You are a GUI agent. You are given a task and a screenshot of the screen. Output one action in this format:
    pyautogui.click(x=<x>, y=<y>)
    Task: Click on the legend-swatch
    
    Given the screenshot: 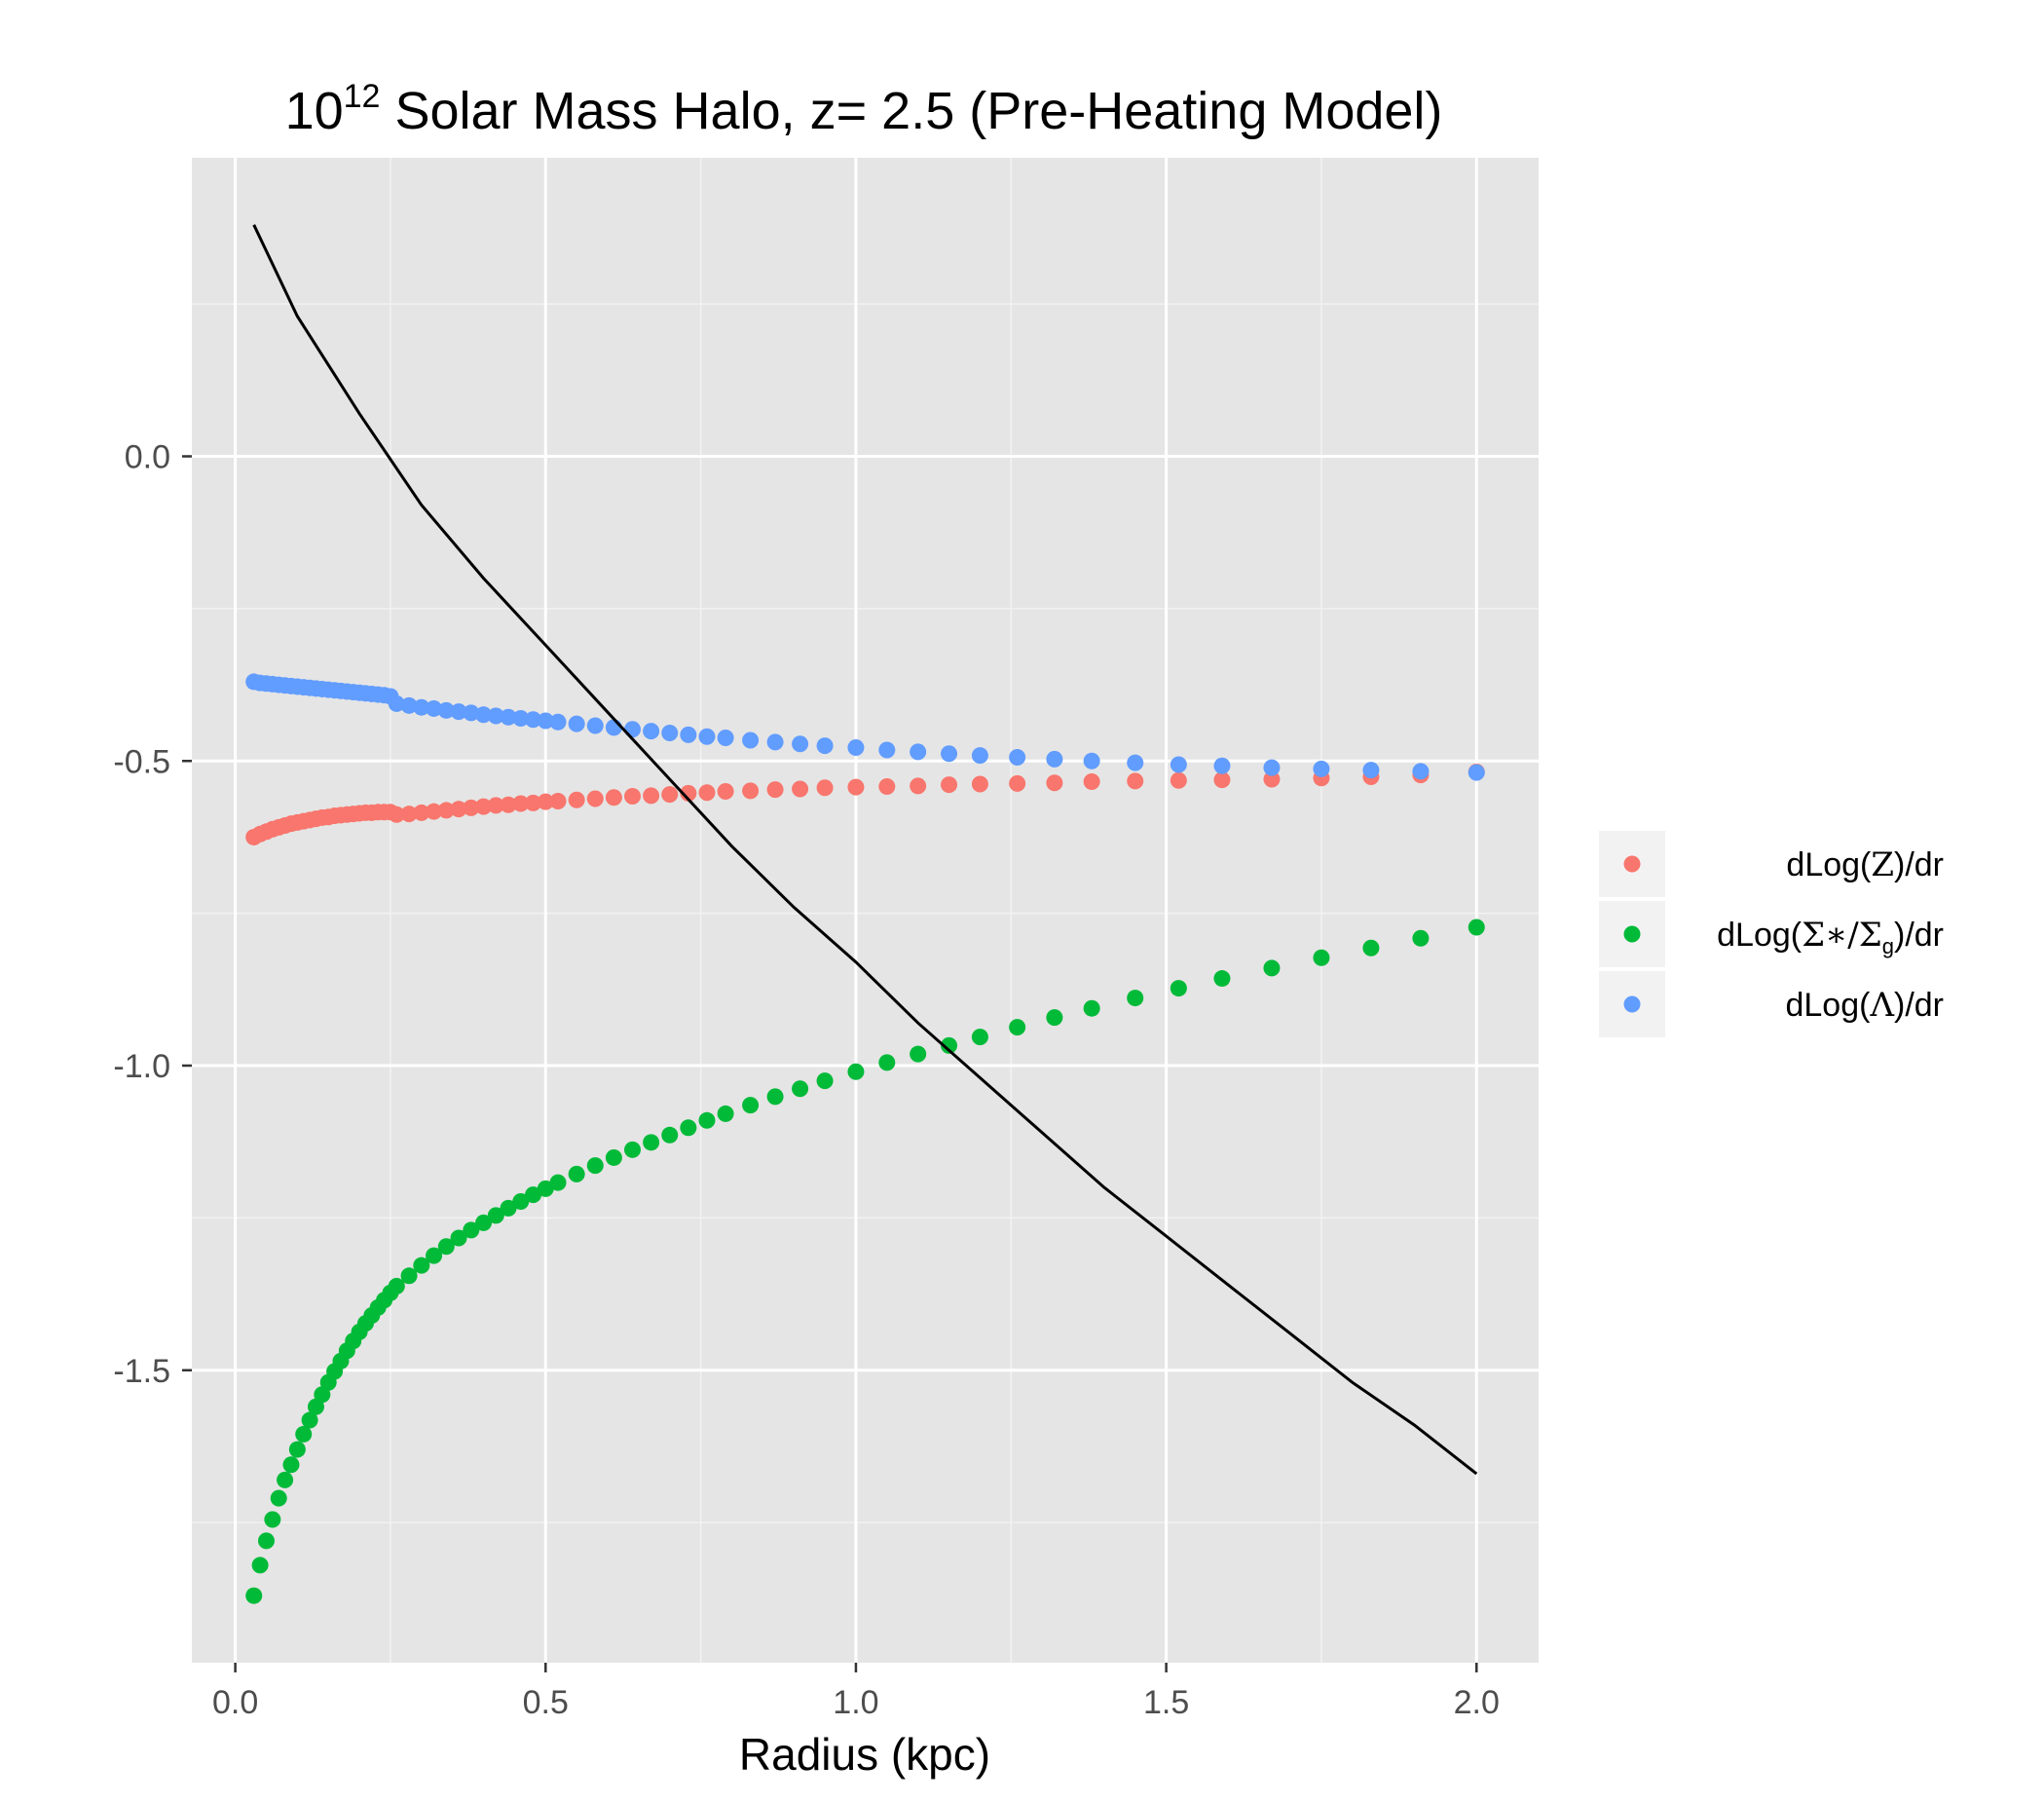 What is the action you would take?
    pyautogui.click(x=1632, y=934)
    